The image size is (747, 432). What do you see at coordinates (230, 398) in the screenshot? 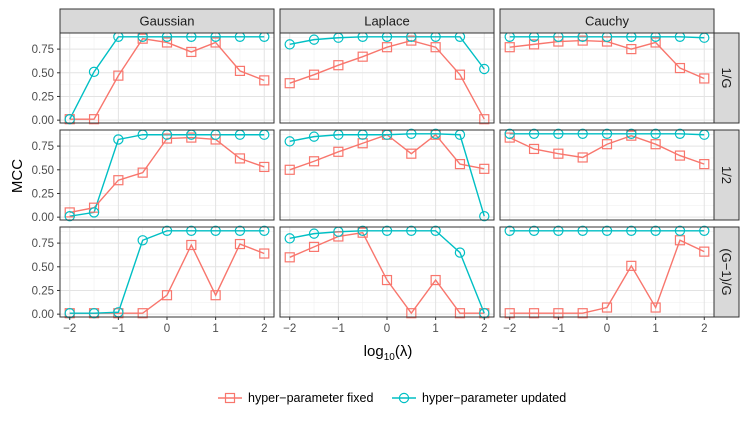
I see `legend-key-fixed-marker` at bounding box center [230, 398].